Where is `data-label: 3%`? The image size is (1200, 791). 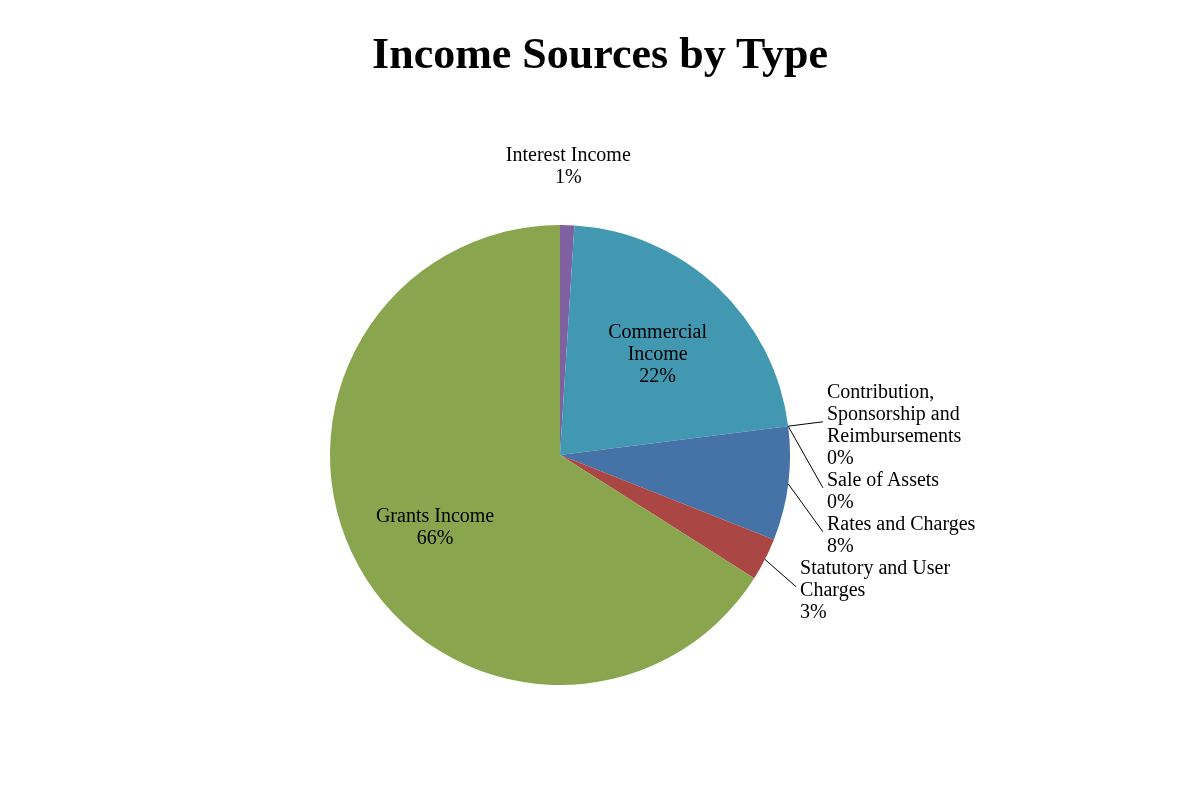
data-label: 3% is located at coordinates (813, 610).